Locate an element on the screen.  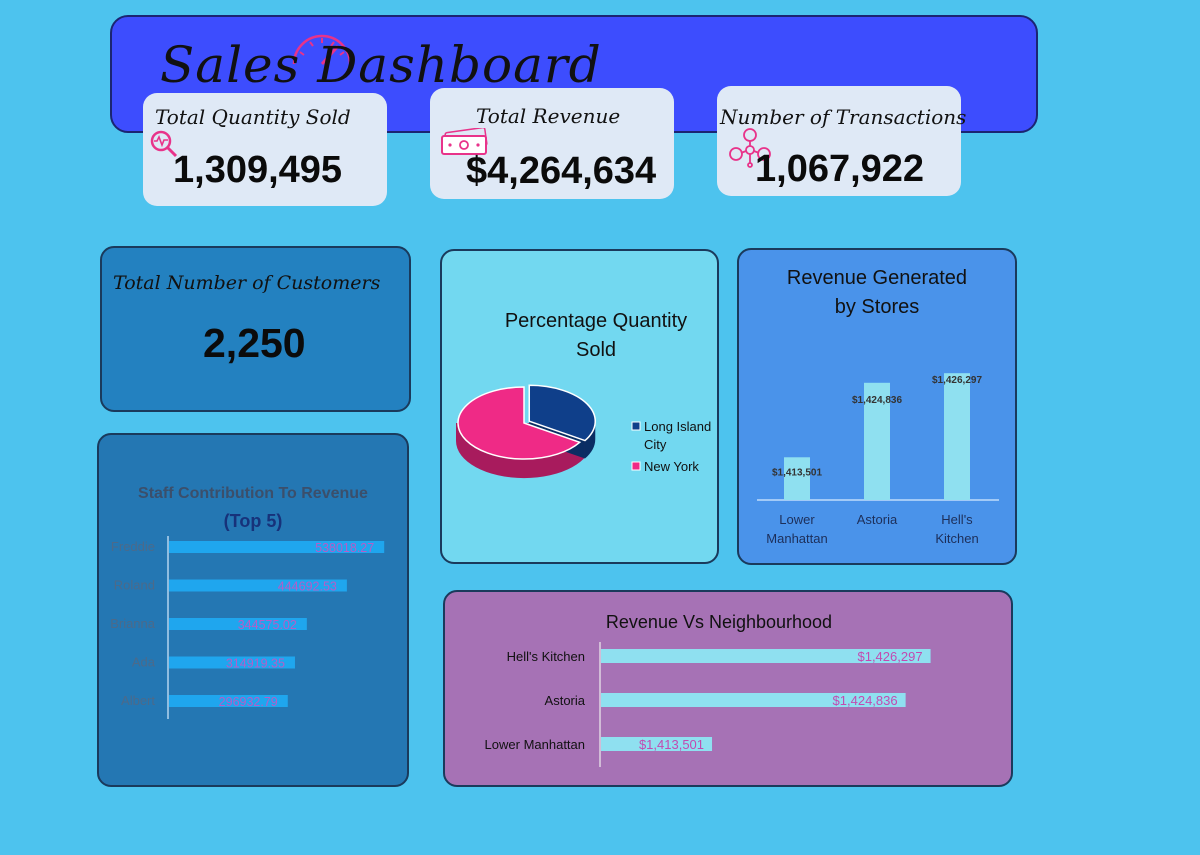
kpi-card-transactions: Number of Transactions 1,067,922 is located at coordinates (841, 141).